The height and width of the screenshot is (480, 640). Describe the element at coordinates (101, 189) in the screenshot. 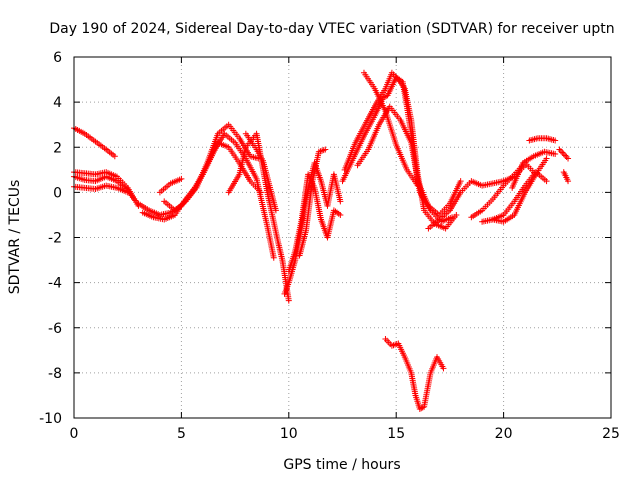

I see `series-track-d` at that location.